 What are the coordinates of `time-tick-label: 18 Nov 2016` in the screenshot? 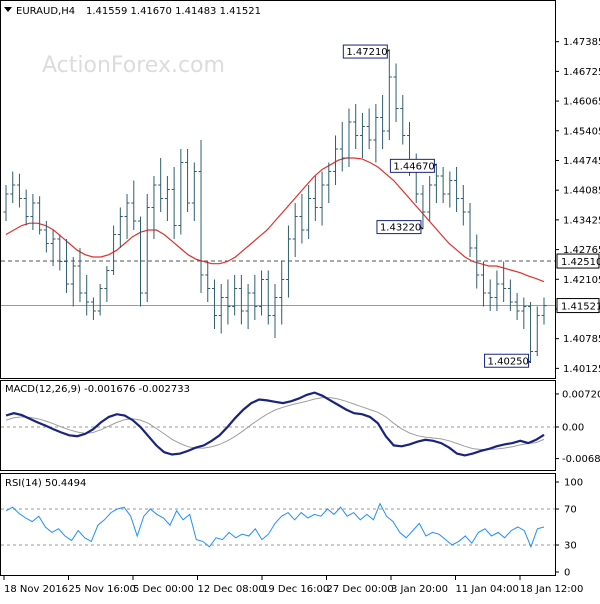 It's located at (36, 589).